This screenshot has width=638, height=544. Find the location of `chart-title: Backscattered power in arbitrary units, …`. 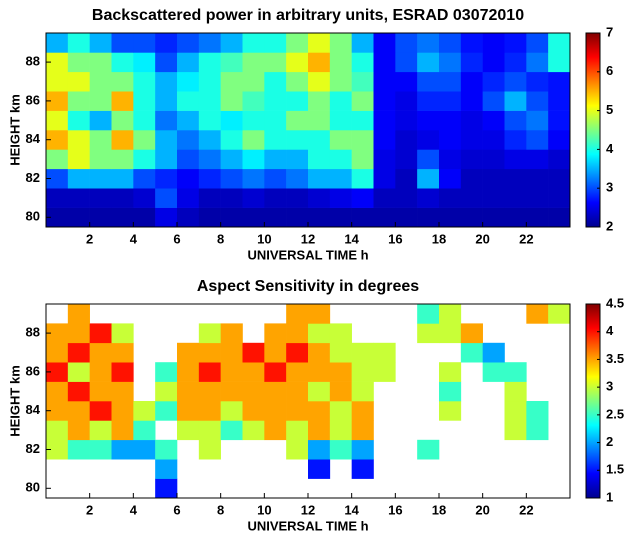

chart-title: Backscattered power in arbitrary units, … is located at coordinates (308, 15).